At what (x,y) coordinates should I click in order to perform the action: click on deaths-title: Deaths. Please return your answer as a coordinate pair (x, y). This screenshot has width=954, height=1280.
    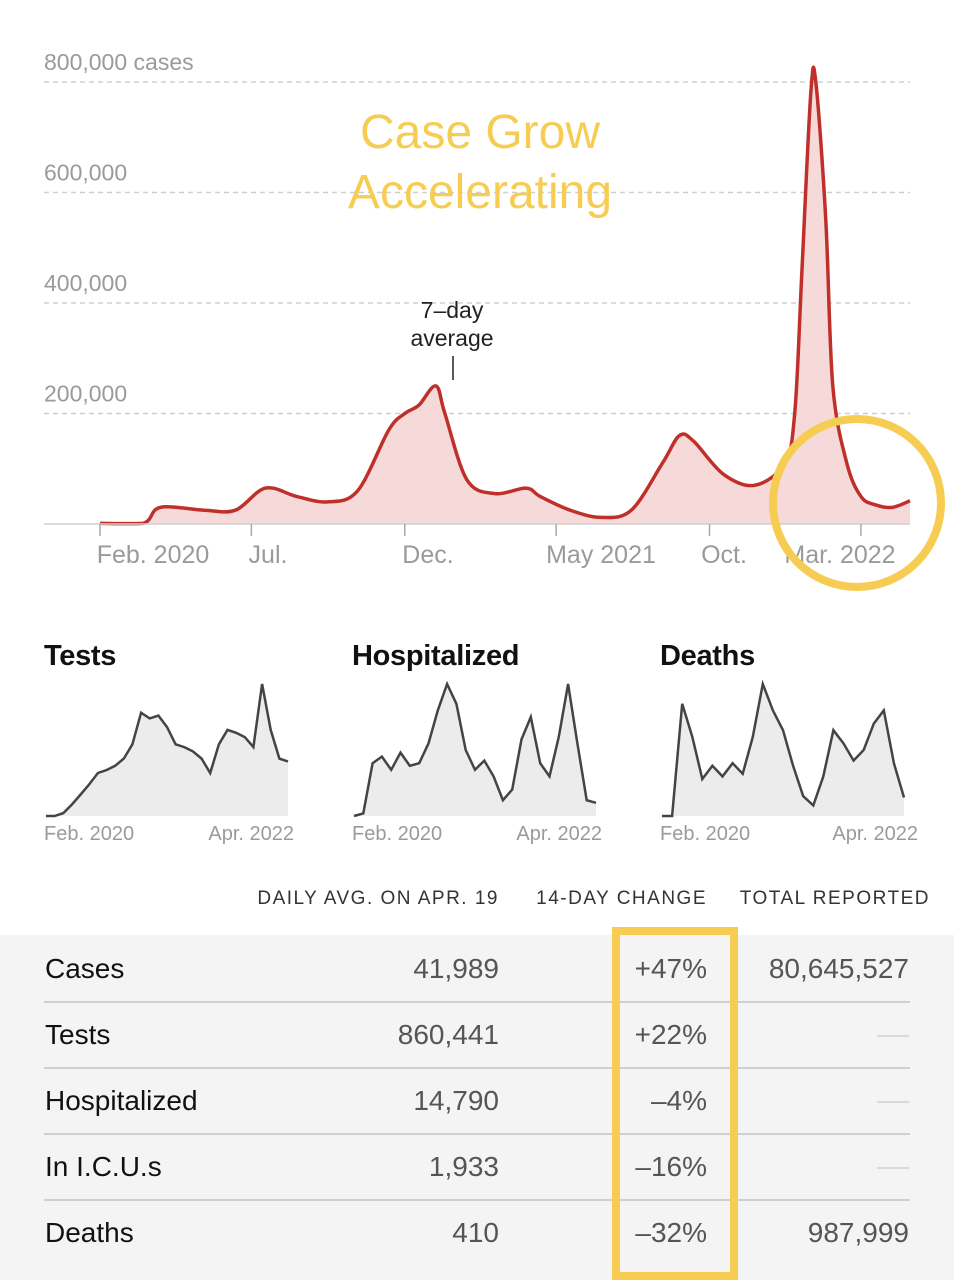
    Looking at the image, I should click on (707, 656).